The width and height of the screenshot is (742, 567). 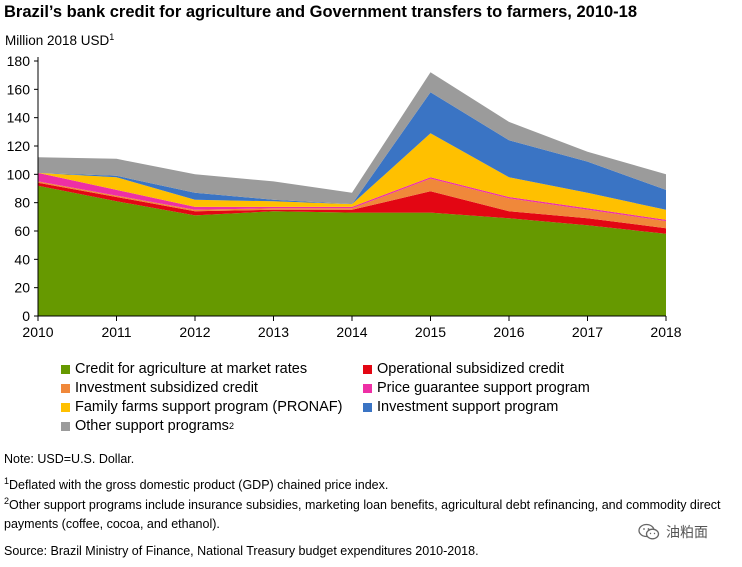 I want to click on x-tick-label: 2011, so click(x=116, y=332).